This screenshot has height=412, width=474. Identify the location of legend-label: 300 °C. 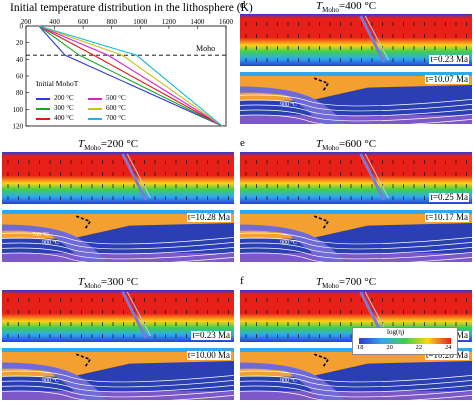
(64, 108).